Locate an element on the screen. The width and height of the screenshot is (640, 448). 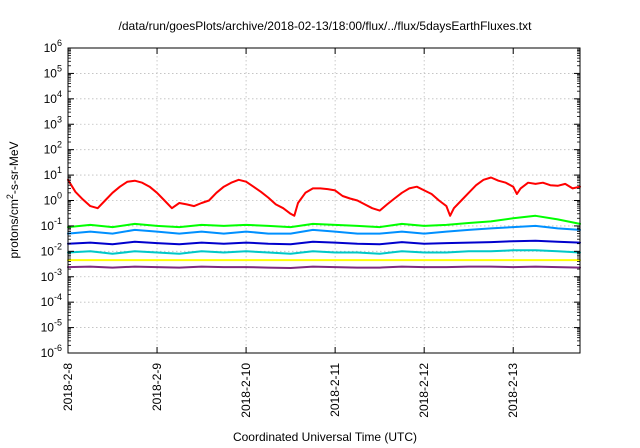
y-tick-label: 10³ is located at coordinates (53, 122).